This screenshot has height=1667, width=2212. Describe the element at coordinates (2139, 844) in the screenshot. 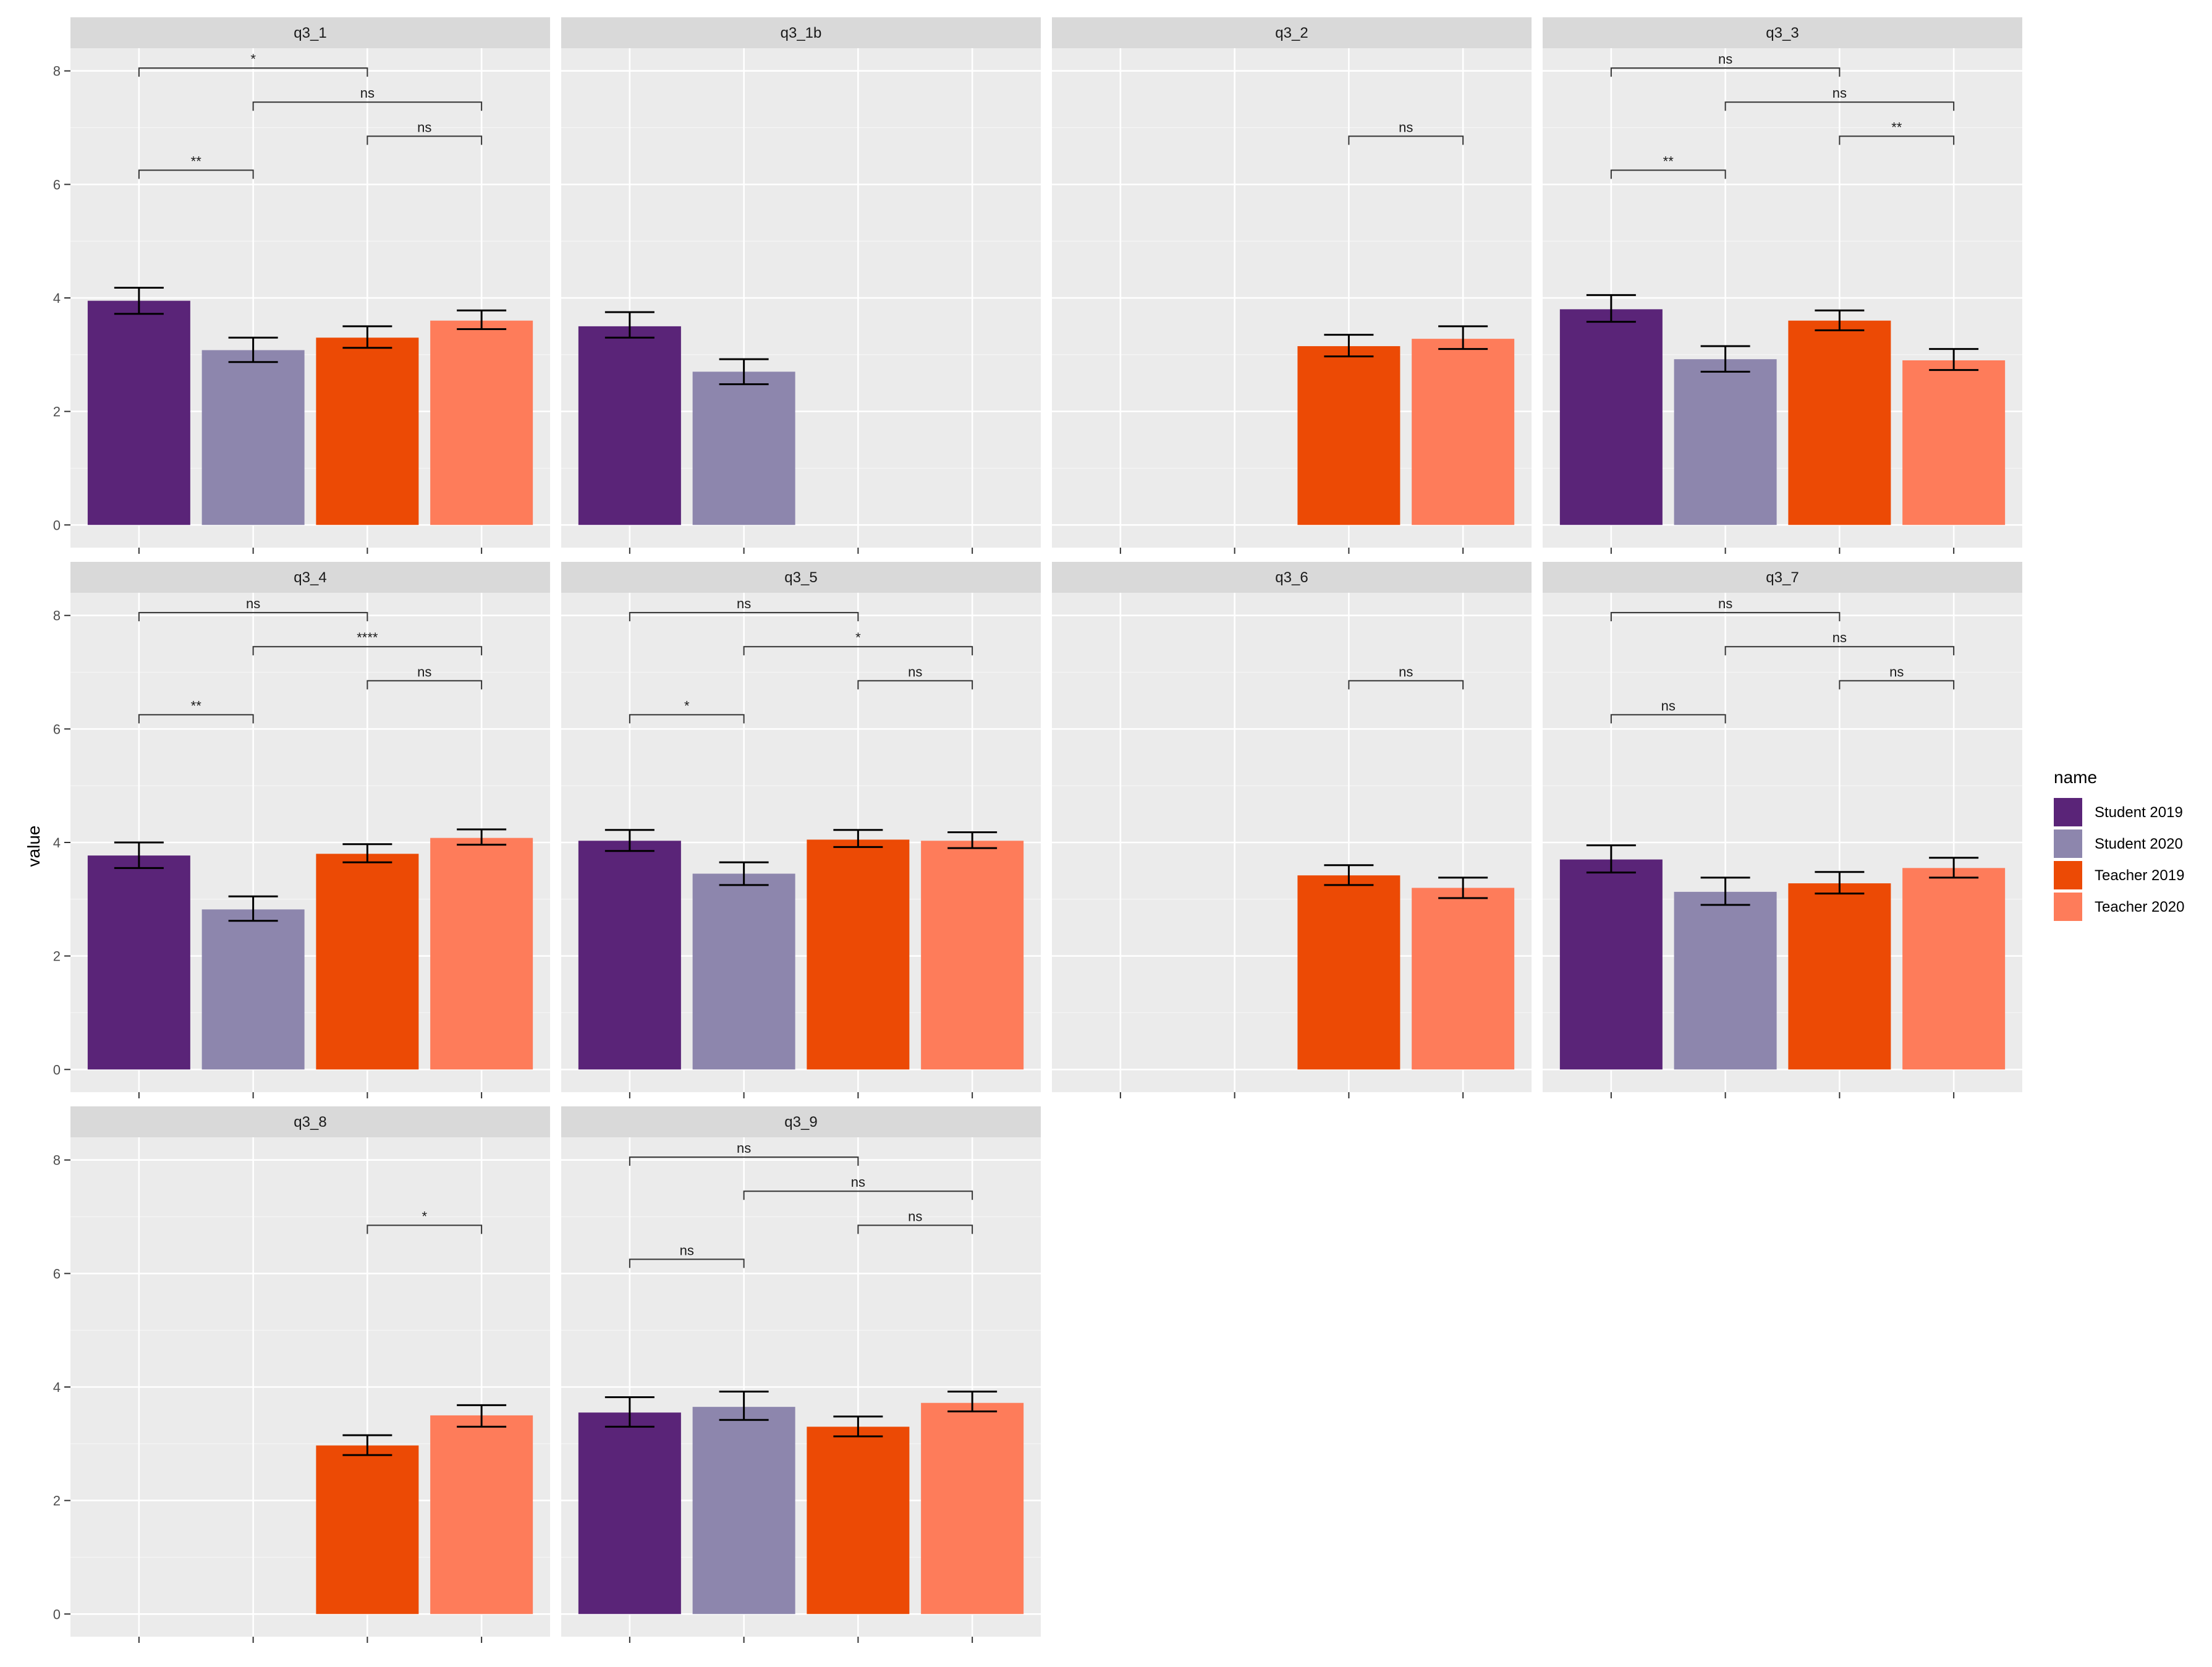

I see `legend-label: Student 2020` at that location.